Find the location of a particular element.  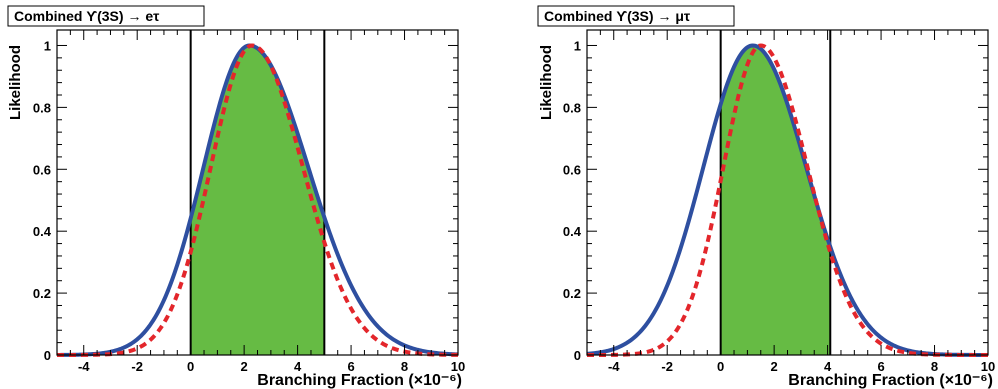

chart-title: Combined ϒ(3S) → eτ is located at coordinates (87, 16).